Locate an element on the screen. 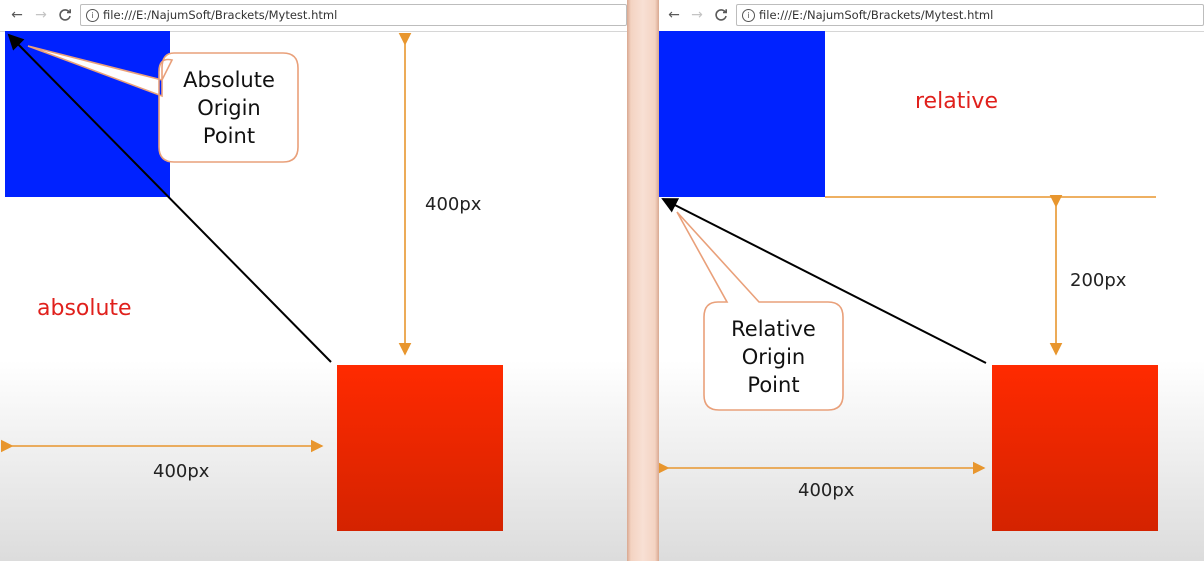  vertical-measure-label: 200px is located at coordinates (1098, 280).